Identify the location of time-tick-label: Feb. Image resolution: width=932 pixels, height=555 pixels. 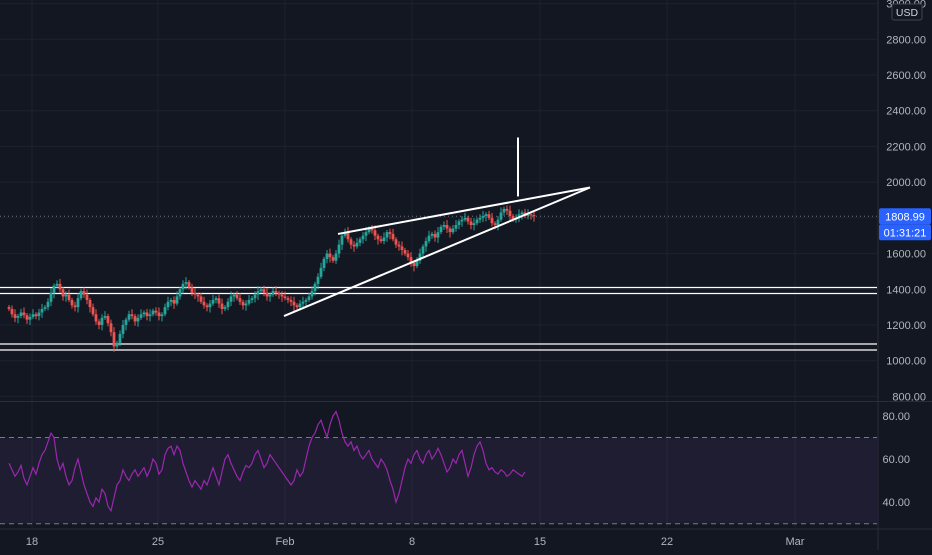
(285, 542).